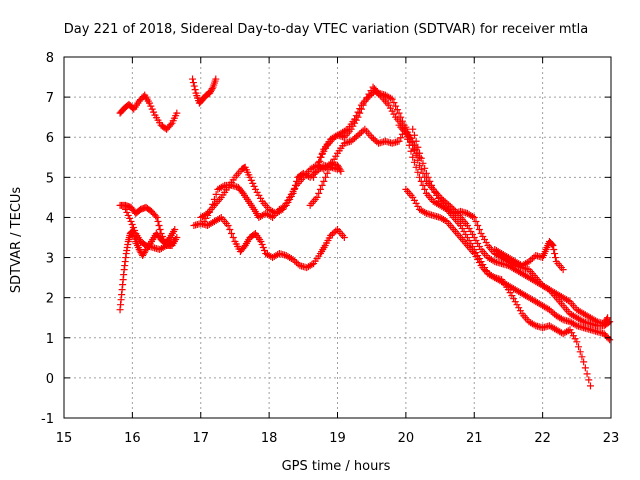  What do you see at coordinates (269, 242) in the screenshot?
I see `series-track-f` at bounding box center [269, 242].